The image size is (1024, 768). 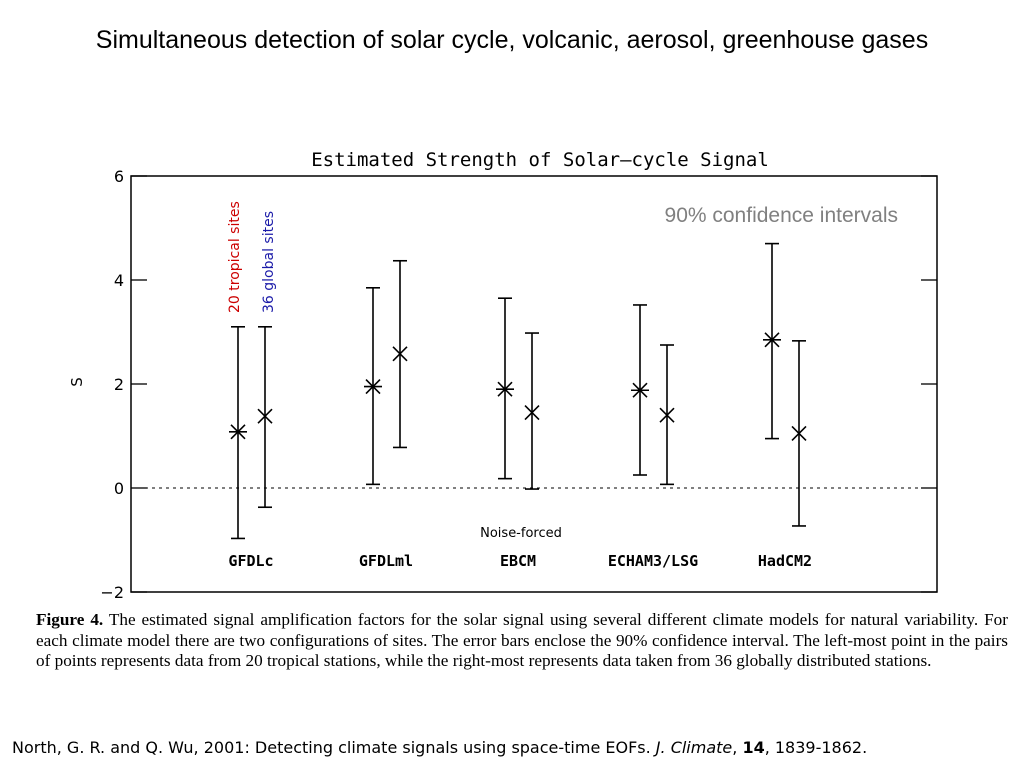 What do you see at coordinates (70, 619) in the screenshot?
I see `caption-label: Figure 4.` at bounding box center [70, 619].